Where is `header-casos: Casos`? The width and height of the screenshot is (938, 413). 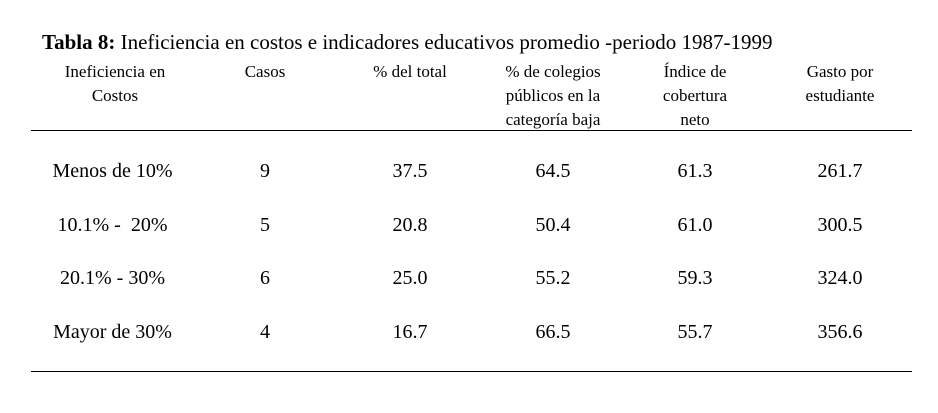 header-casos: Casos is located at coordinates (265, 71).